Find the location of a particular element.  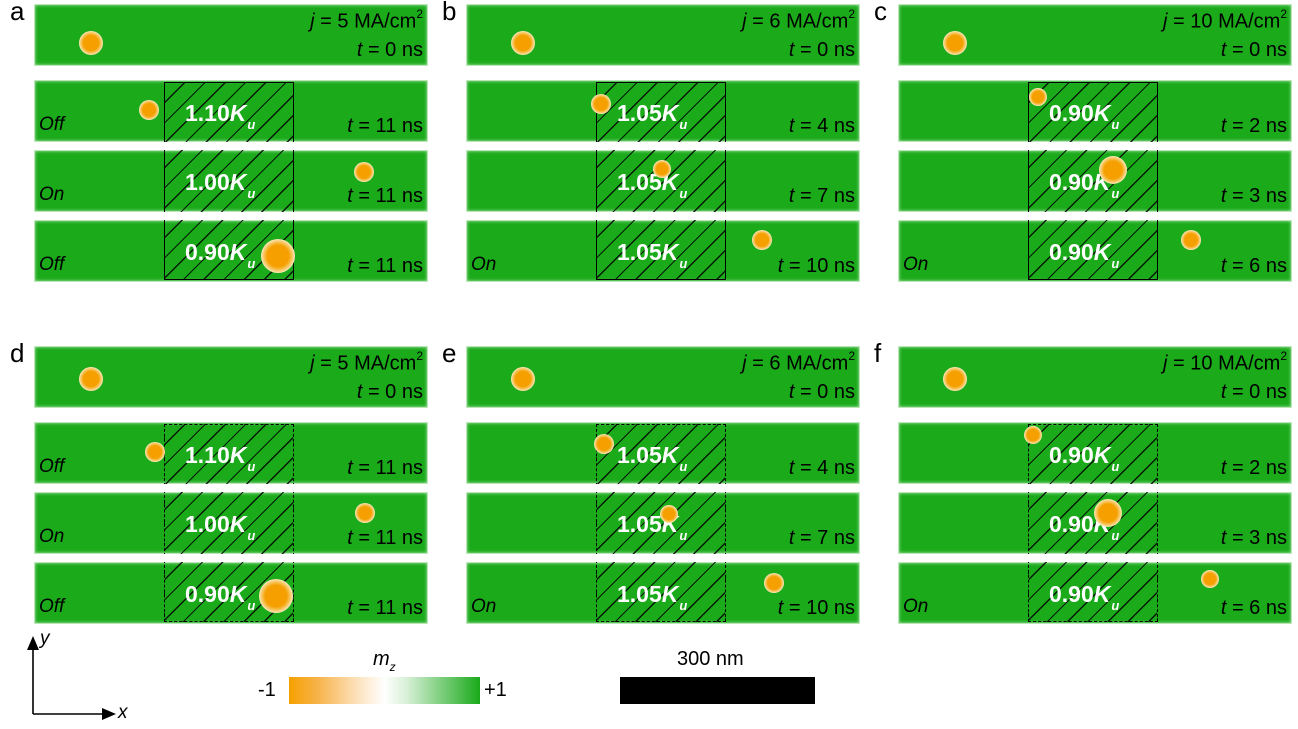

anisotropy-value: 1.05 is located at coordinates (639, 524).